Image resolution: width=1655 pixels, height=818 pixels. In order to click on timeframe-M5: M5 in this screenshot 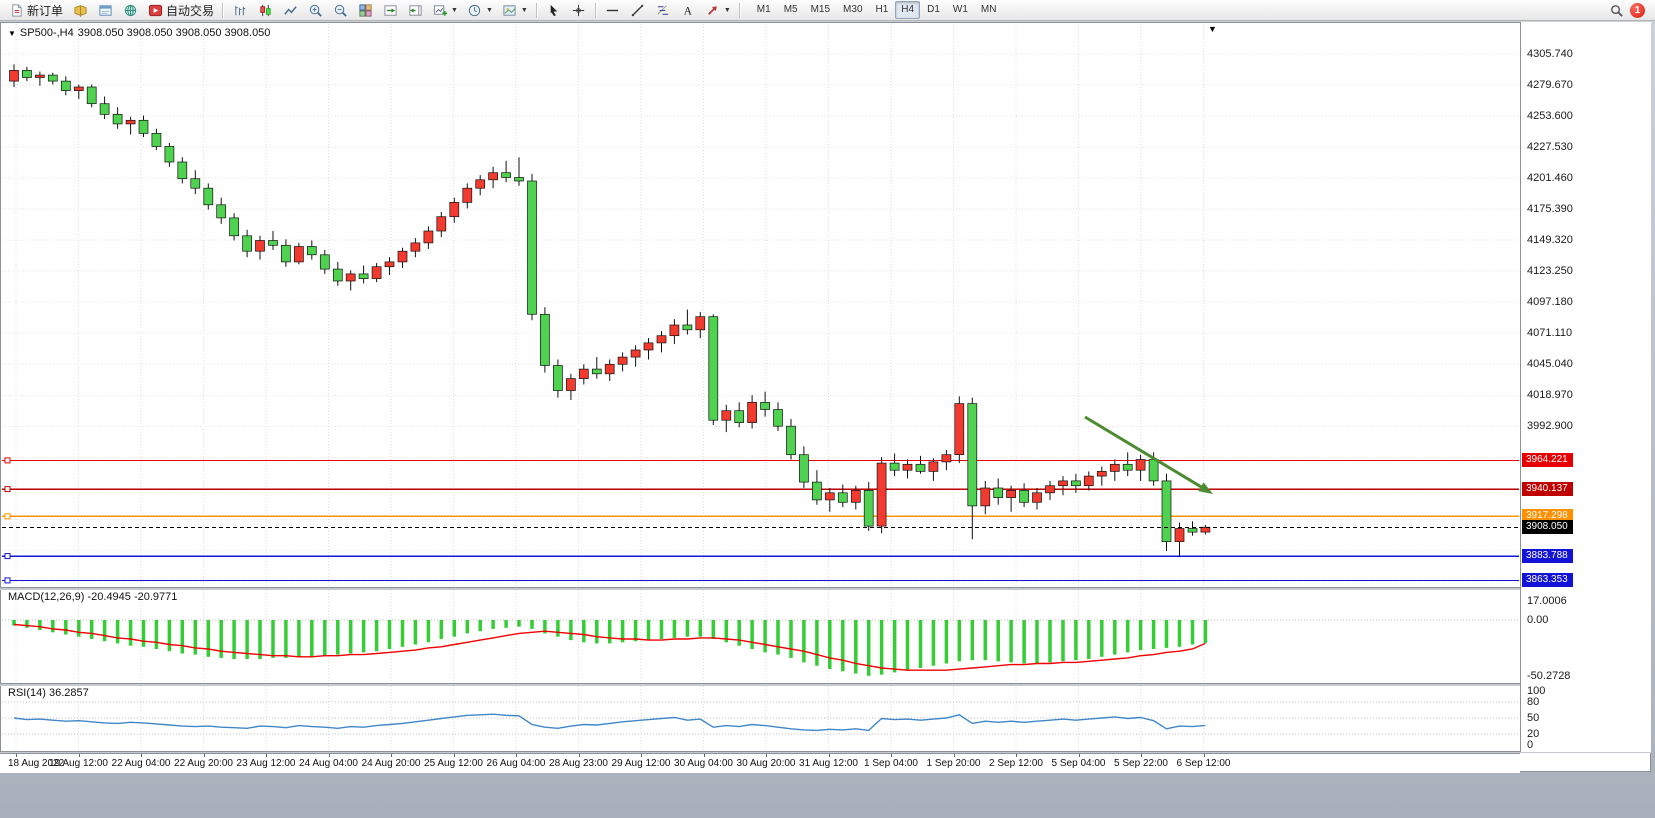, I will do `click(790, 9)`.